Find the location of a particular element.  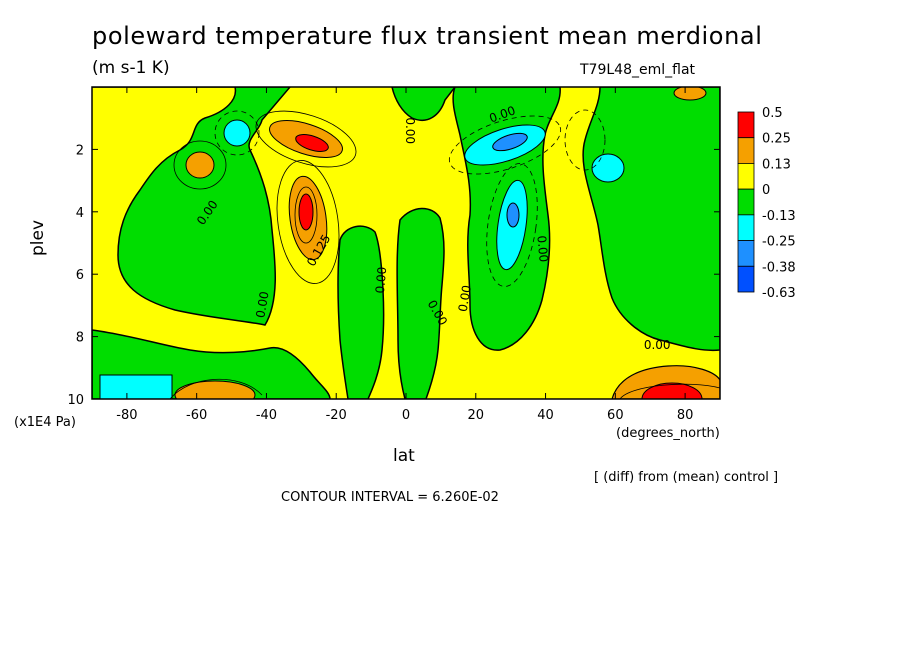

neg-min-nh-subpolar is located at coordinates (608, 168).